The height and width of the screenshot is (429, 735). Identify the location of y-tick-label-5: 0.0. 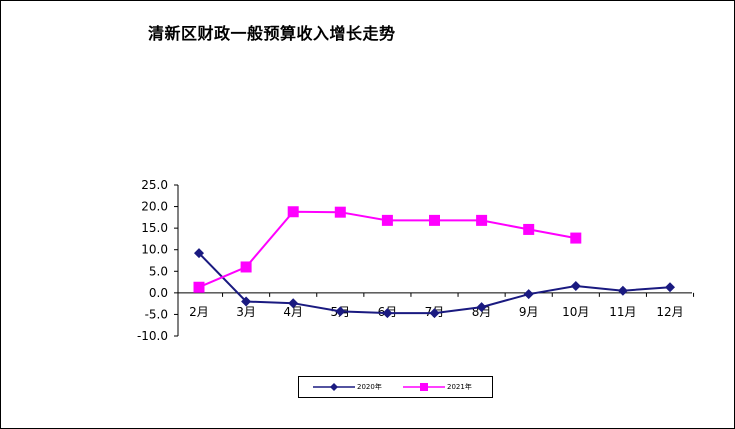
(158, 293).